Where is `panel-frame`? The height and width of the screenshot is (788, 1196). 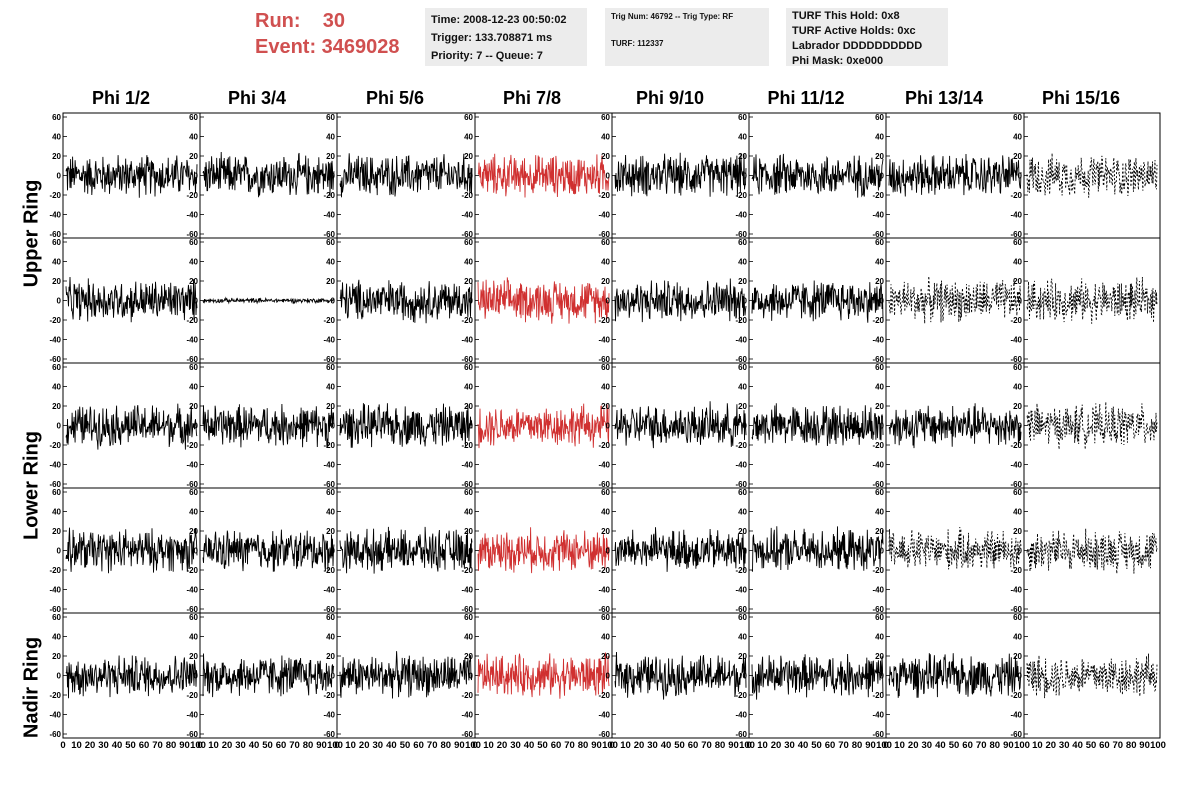 panel-frame is located at coordinates (1092, 425).